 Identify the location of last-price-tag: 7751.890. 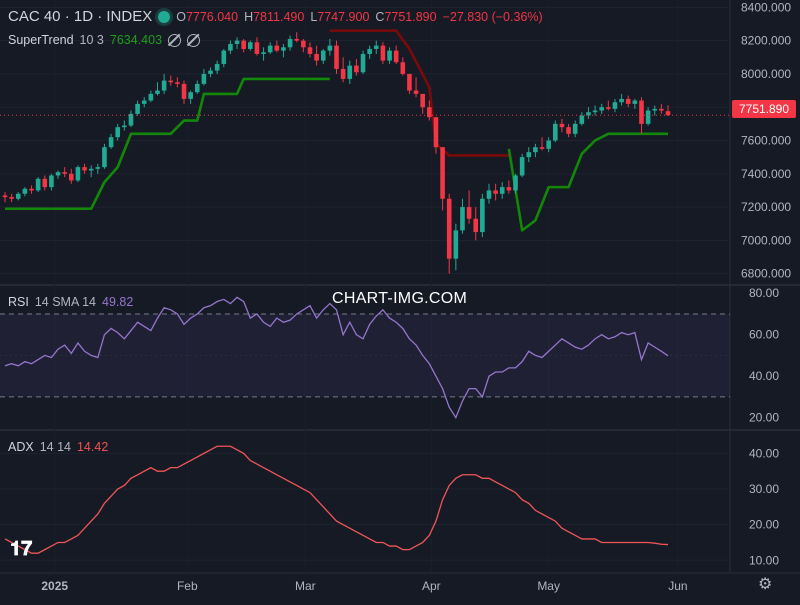
(764, 109).